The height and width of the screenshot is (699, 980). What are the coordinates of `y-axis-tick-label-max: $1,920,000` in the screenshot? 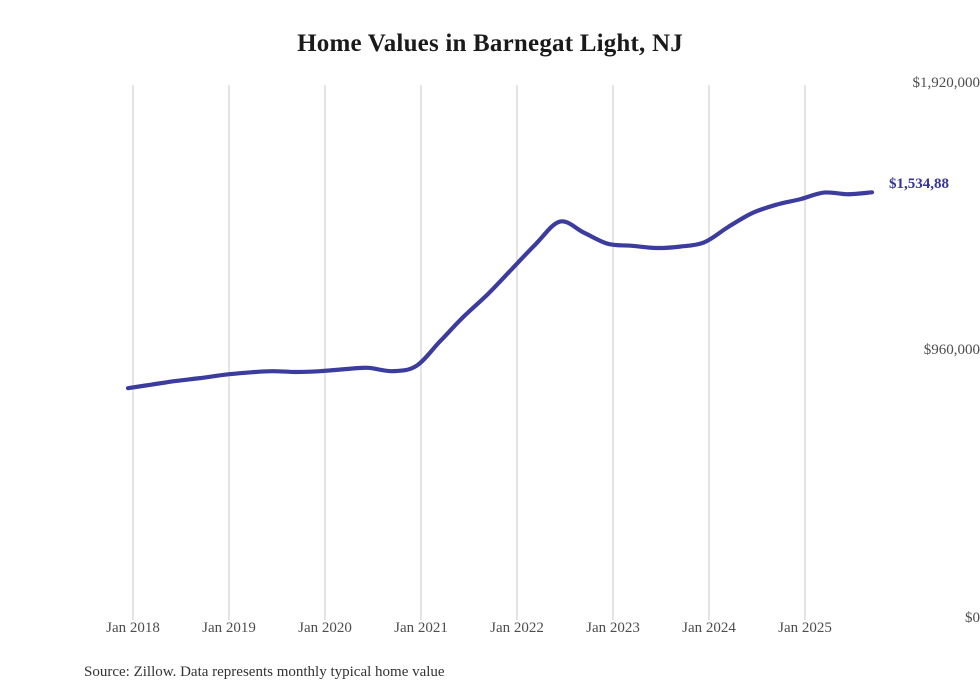 It's located at (946, 83).